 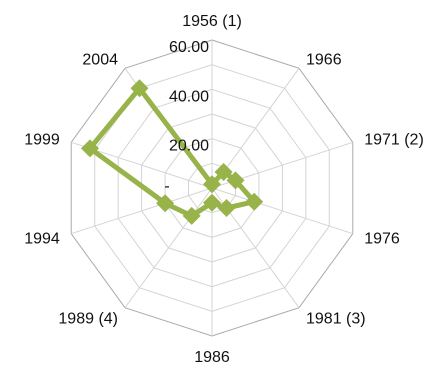 What do you see at coordinates (42, 238) in the screenshot?
I see `category-label: 1994` at bounding box center [42, 238].